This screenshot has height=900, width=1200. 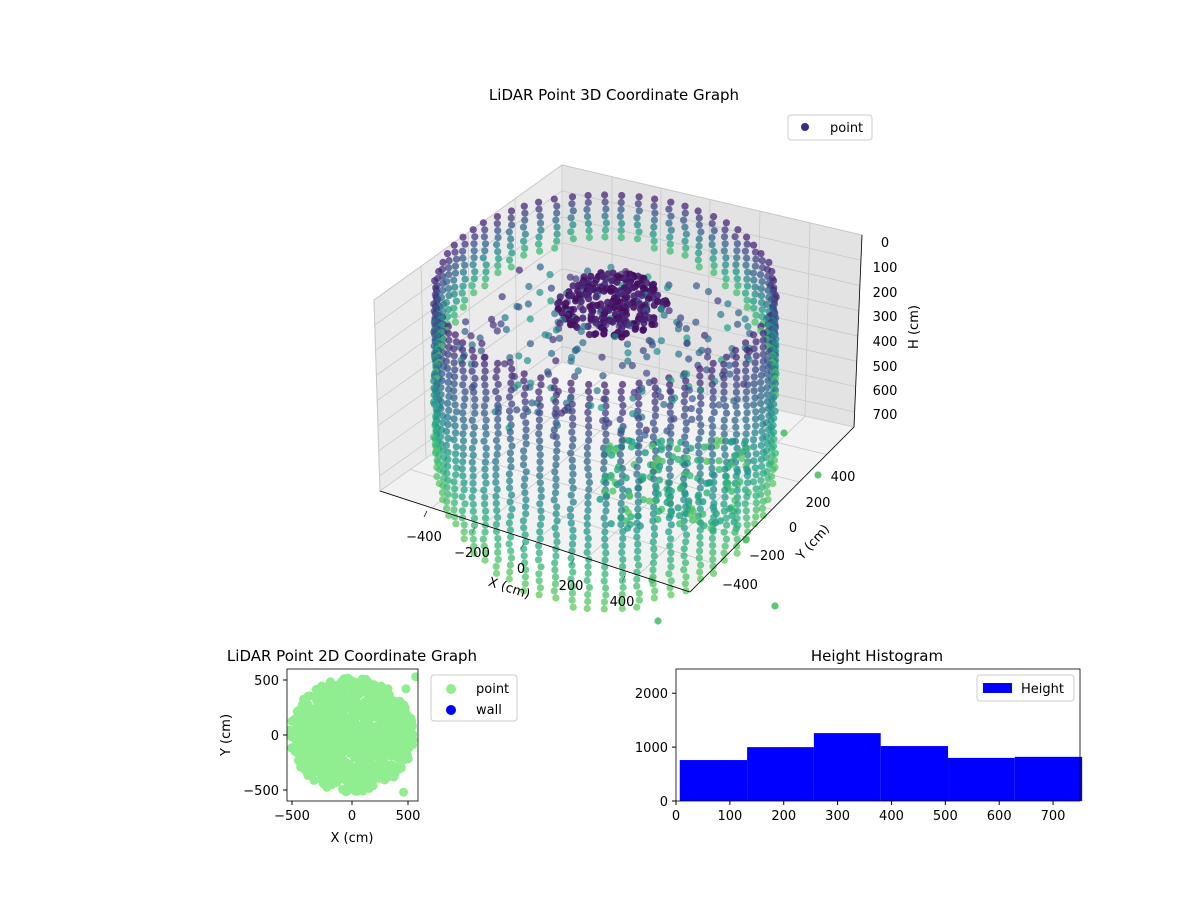 I want to click on histogram-bar, so click(x=847, y=767).